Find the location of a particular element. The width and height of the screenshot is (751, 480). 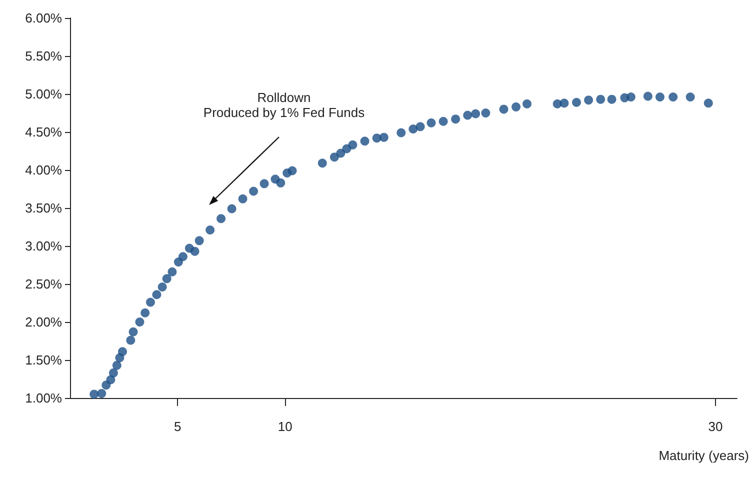

y-tick-label: 5.50% is located at coordinates (43, 56).